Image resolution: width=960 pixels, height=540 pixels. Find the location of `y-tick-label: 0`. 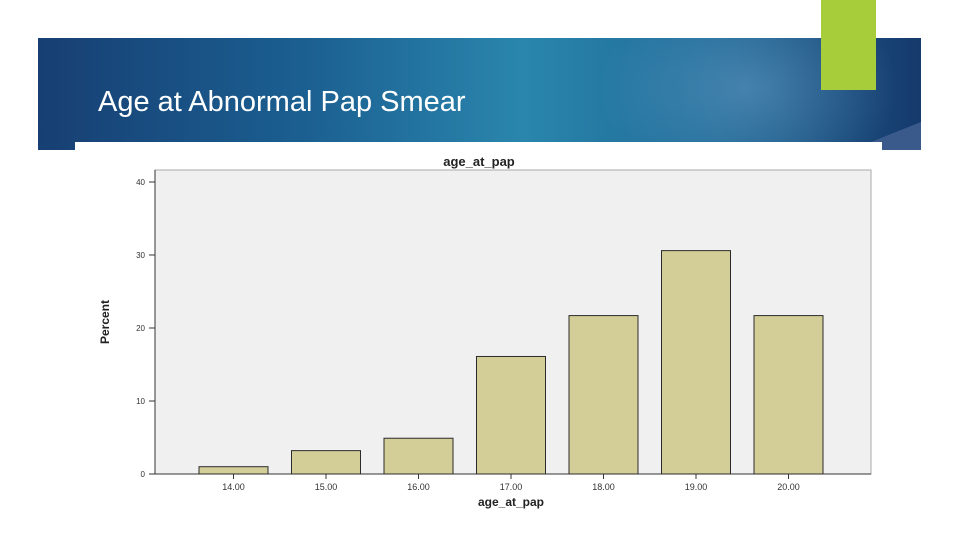

y-tick-label: 0 is located at coordinates (143, 474).